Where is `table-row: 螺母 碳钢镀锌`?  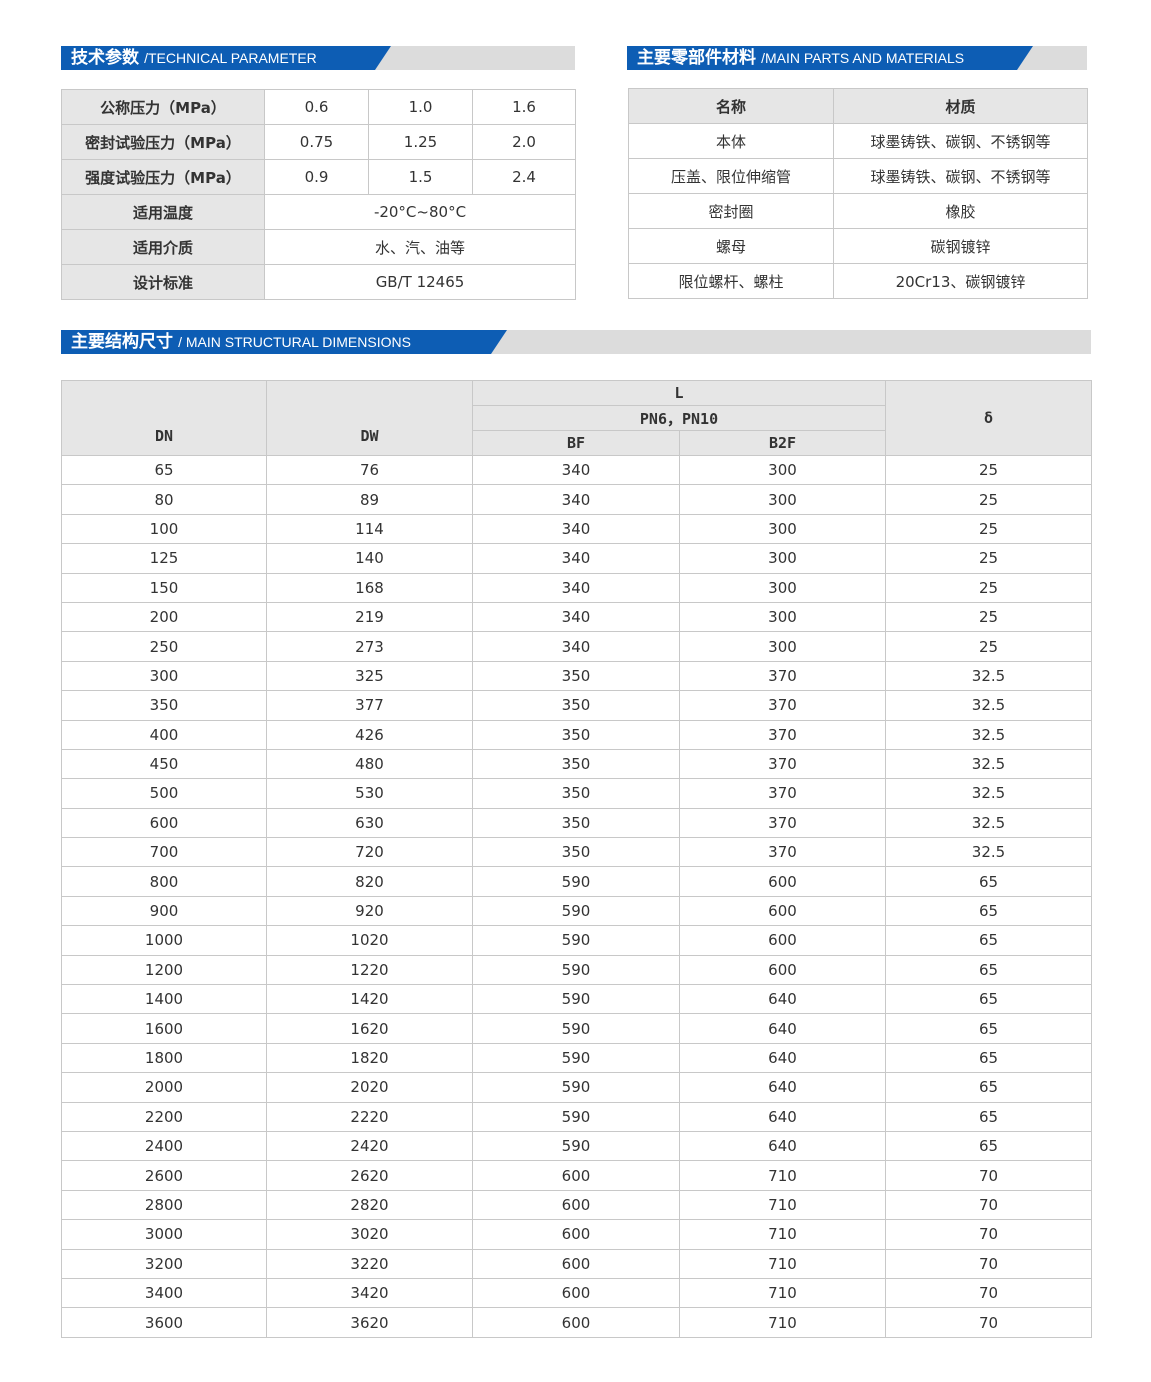
table-row: 螺母 碳钢镀锌 is located at coordinates (858, 246).